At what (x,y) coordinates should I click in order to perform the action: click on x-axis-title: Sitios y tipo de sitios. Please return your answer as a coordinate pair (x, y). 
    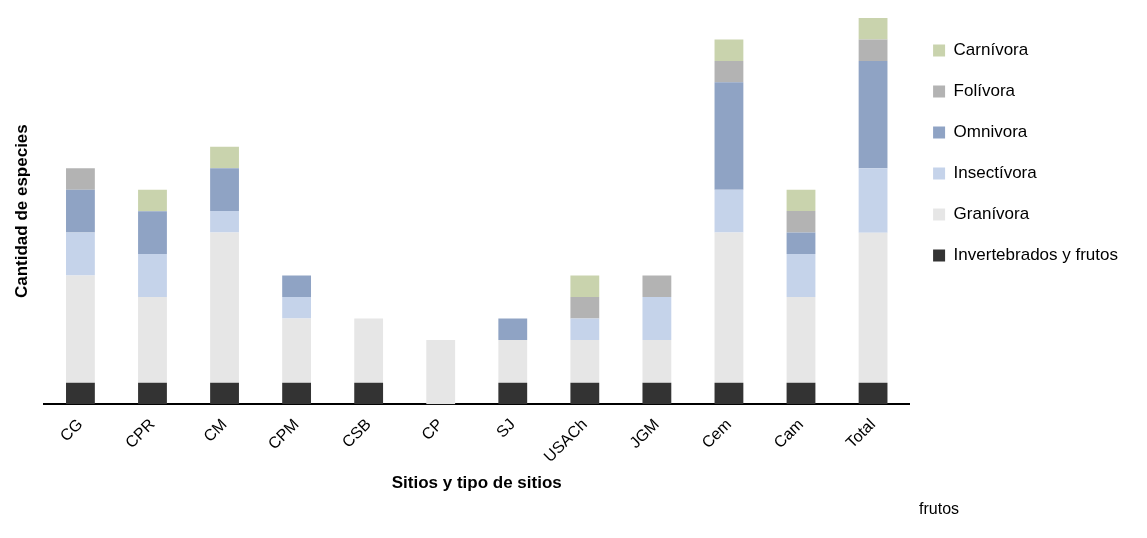
    Looking at the image, I should click on (476, 483).